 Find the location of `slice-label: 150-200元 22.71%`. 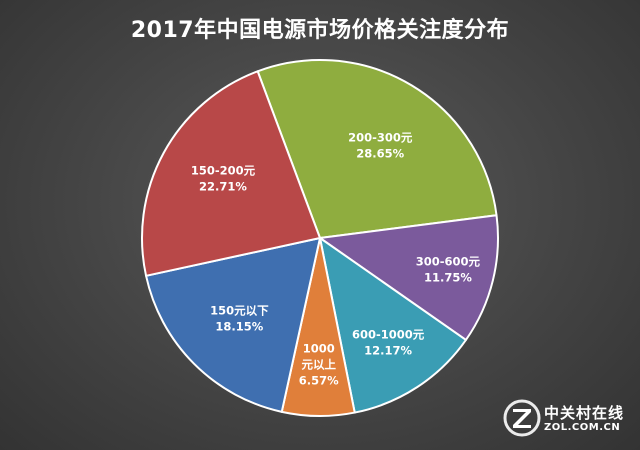

slice-label: 150-200元 22.71% is located at coordinates (223, 178).